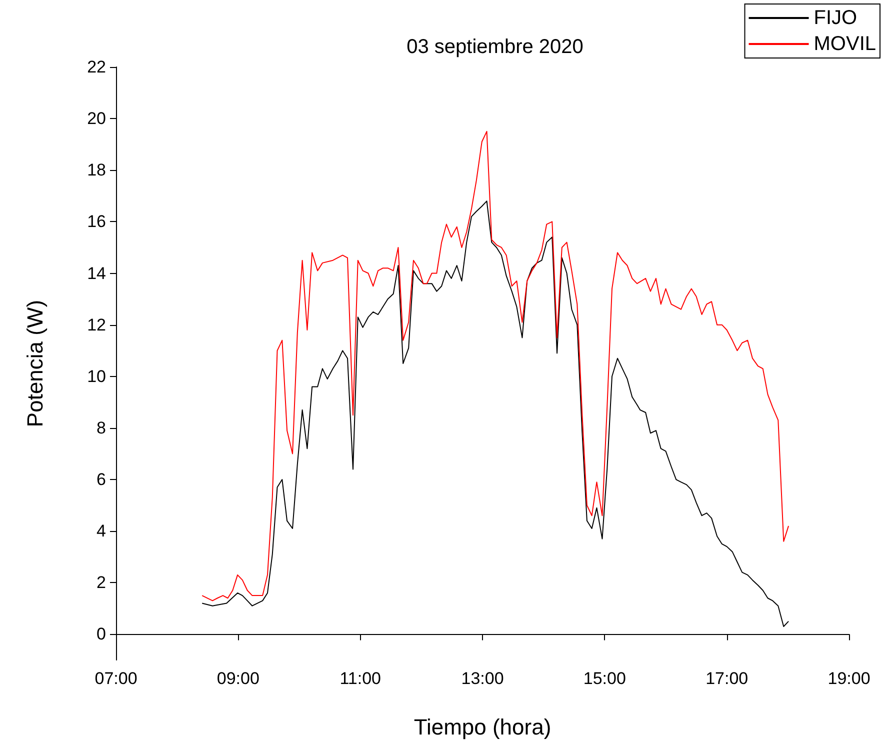 The image size is (882, 751). What do you see at coordinates (360, 678) in the screenshot?
I see `x-tick-label: 11:00` at bounding box center [360, 678].